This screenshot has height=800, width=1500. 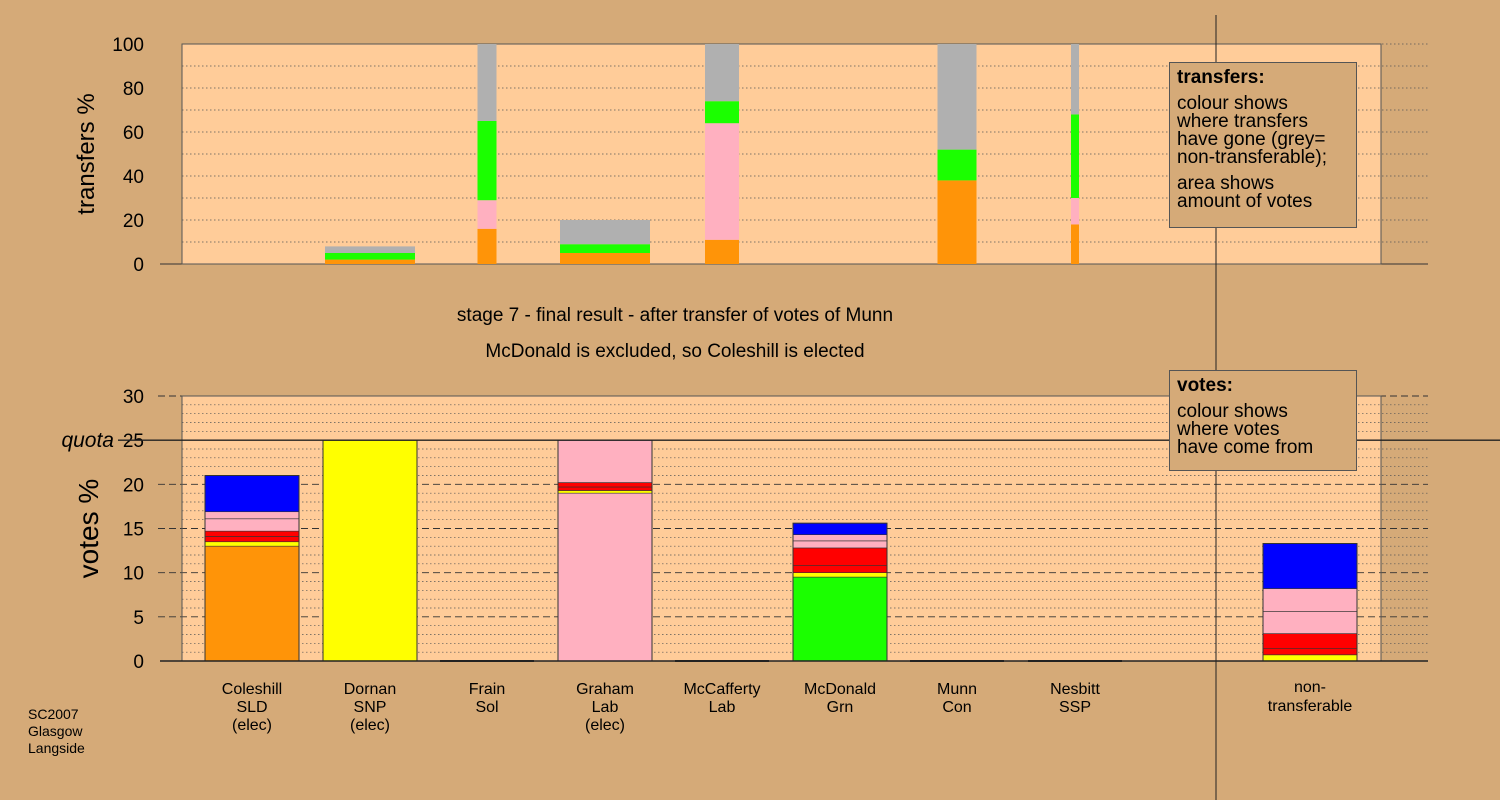 I want to click on transfers-y-tick: 80, so click(x=133, y=89).